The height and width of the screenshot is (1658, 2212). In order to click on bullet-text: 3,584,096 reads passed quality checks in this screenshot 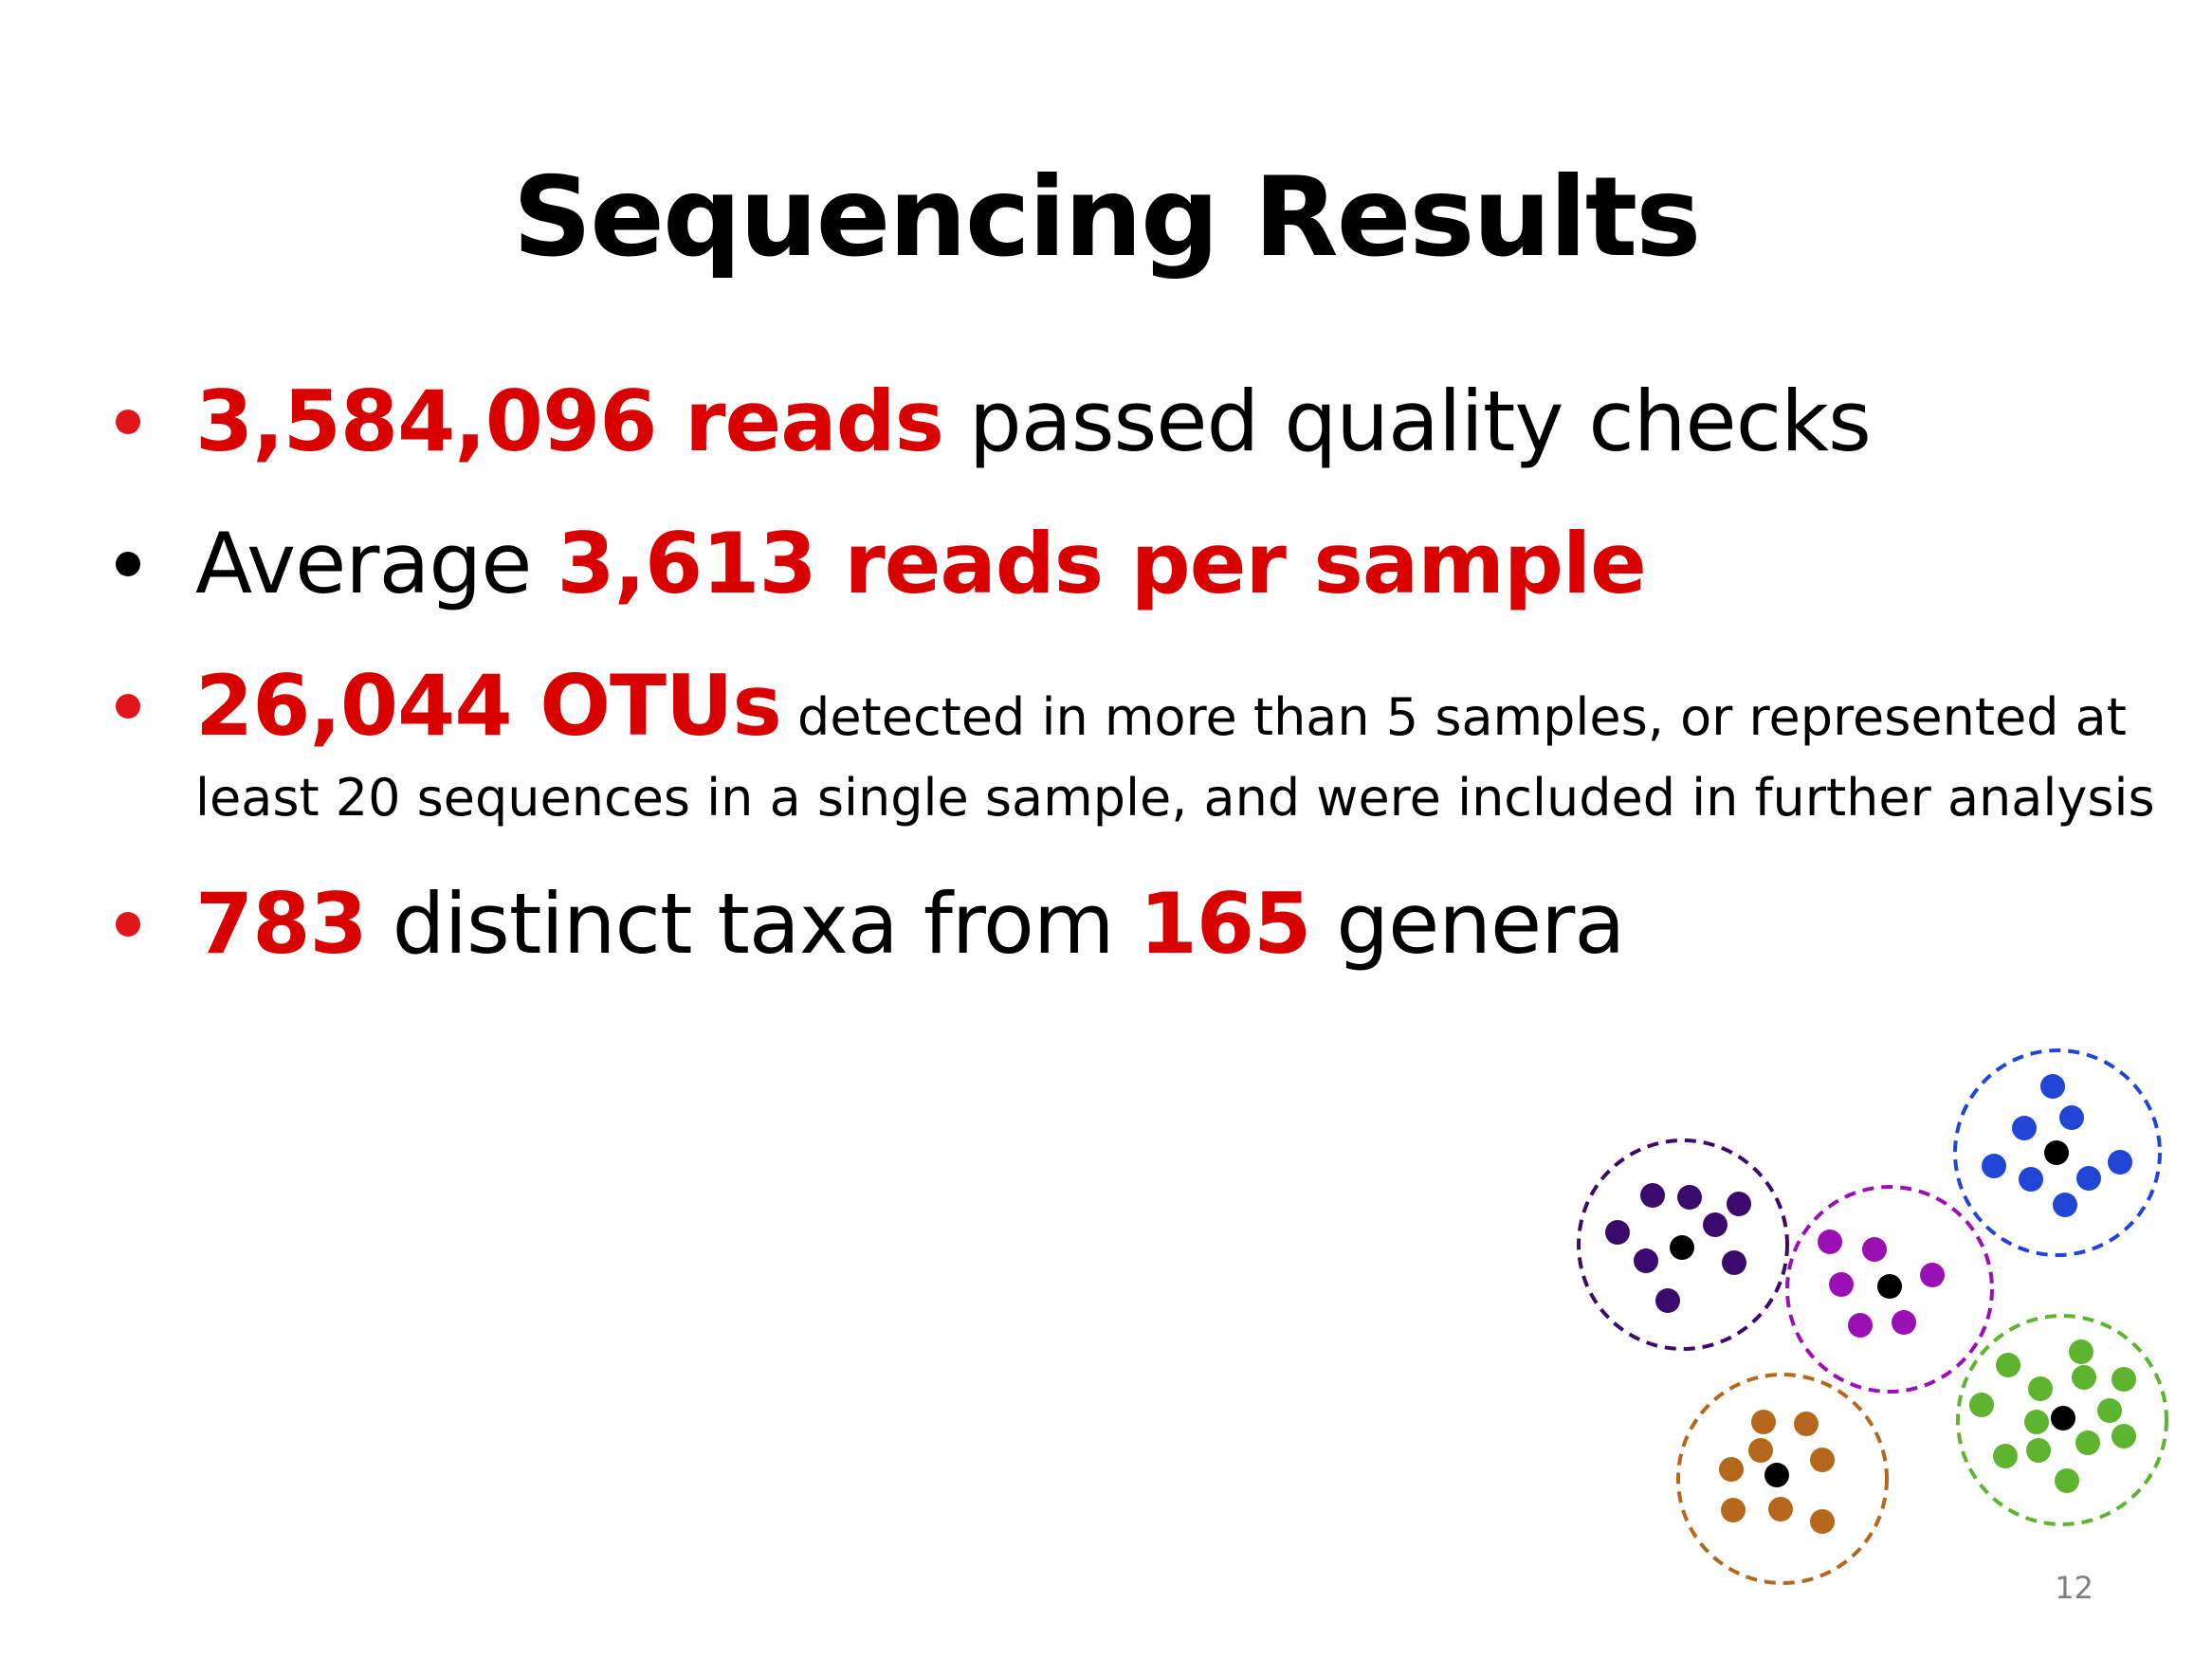, I will do `click(1033, 421)`.